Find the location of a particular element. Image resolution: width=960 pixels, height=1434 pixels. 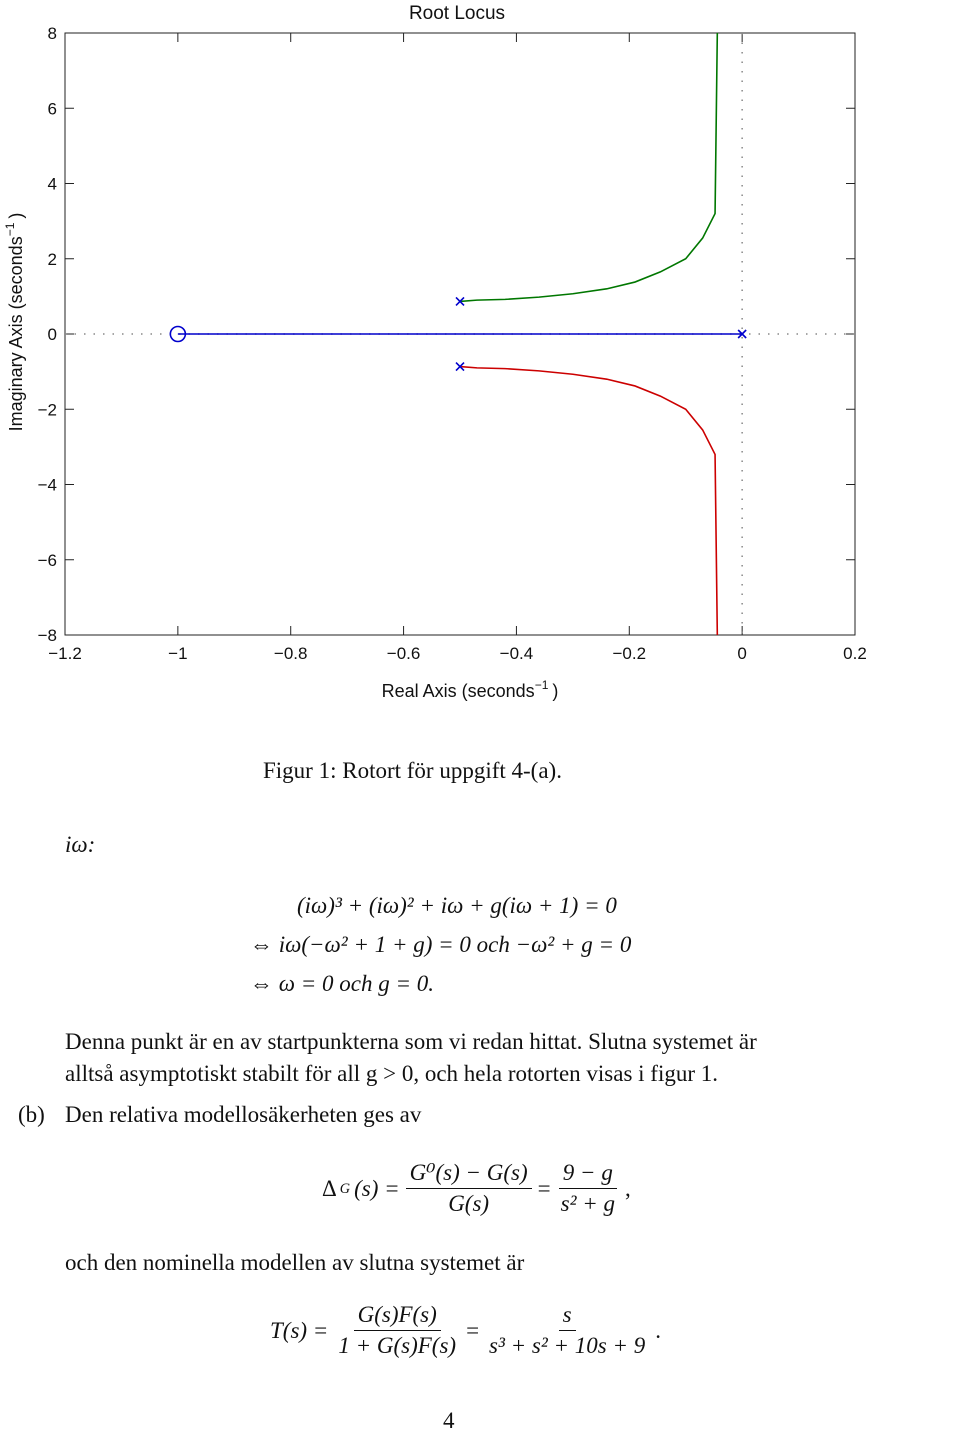

x-tick-label: −1 is located at coordinates (177, 653).